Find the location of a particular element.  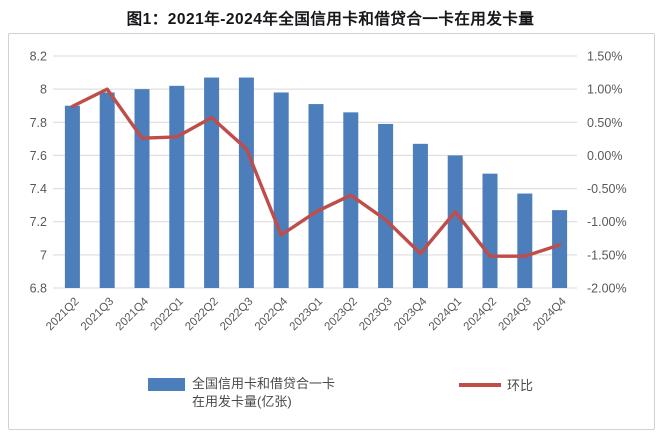

y-axis-right-tick-label: 1.50% is located at coordinates (604, 57).